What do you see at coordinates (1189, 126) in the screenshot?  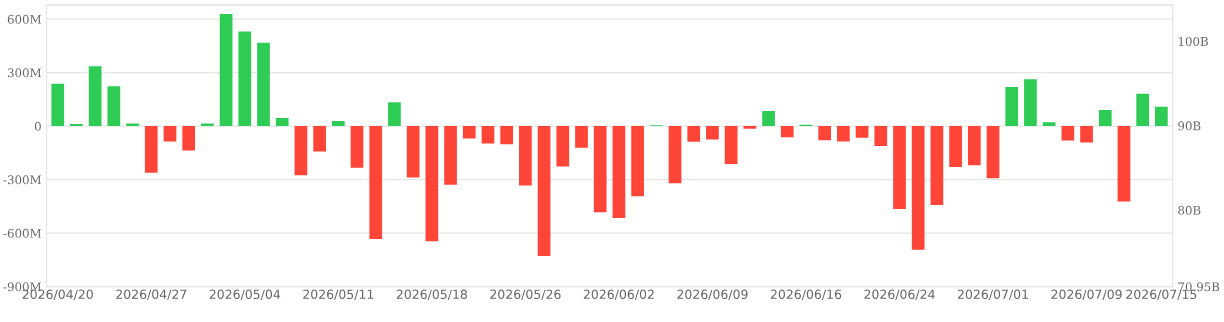 I see `y2-tick-label: 90B` at bounding box center [1189, 126].